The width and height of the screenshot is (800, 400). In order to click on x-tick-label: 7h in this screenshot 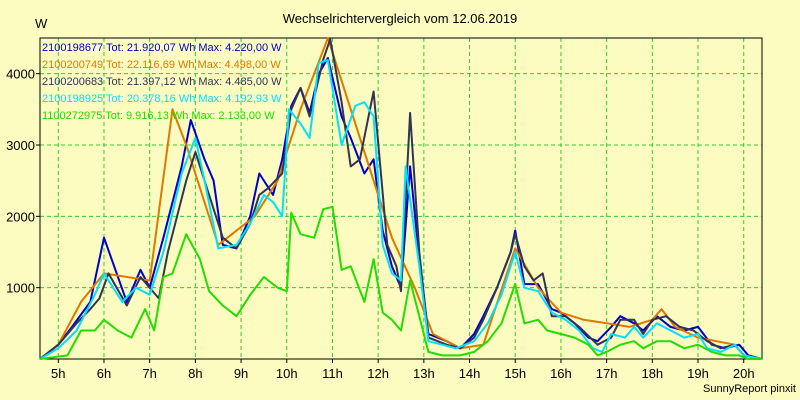, I will do `click(149, 373)`.